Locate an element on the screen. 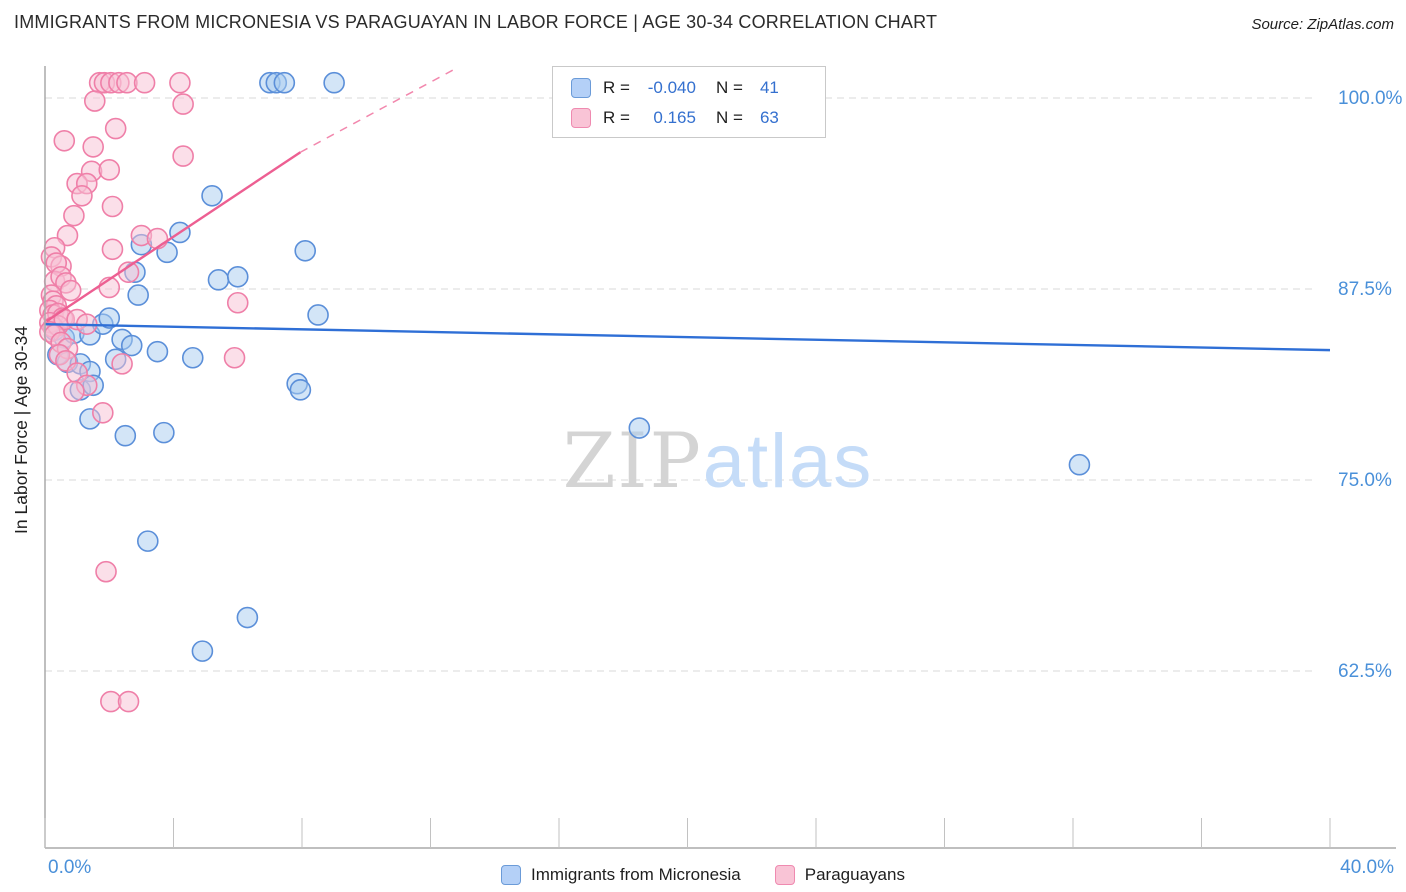 The image size is (1406, 892). legend-row-micronesia: R = -0.040 N = 41 is located at coordinates (689, 87).